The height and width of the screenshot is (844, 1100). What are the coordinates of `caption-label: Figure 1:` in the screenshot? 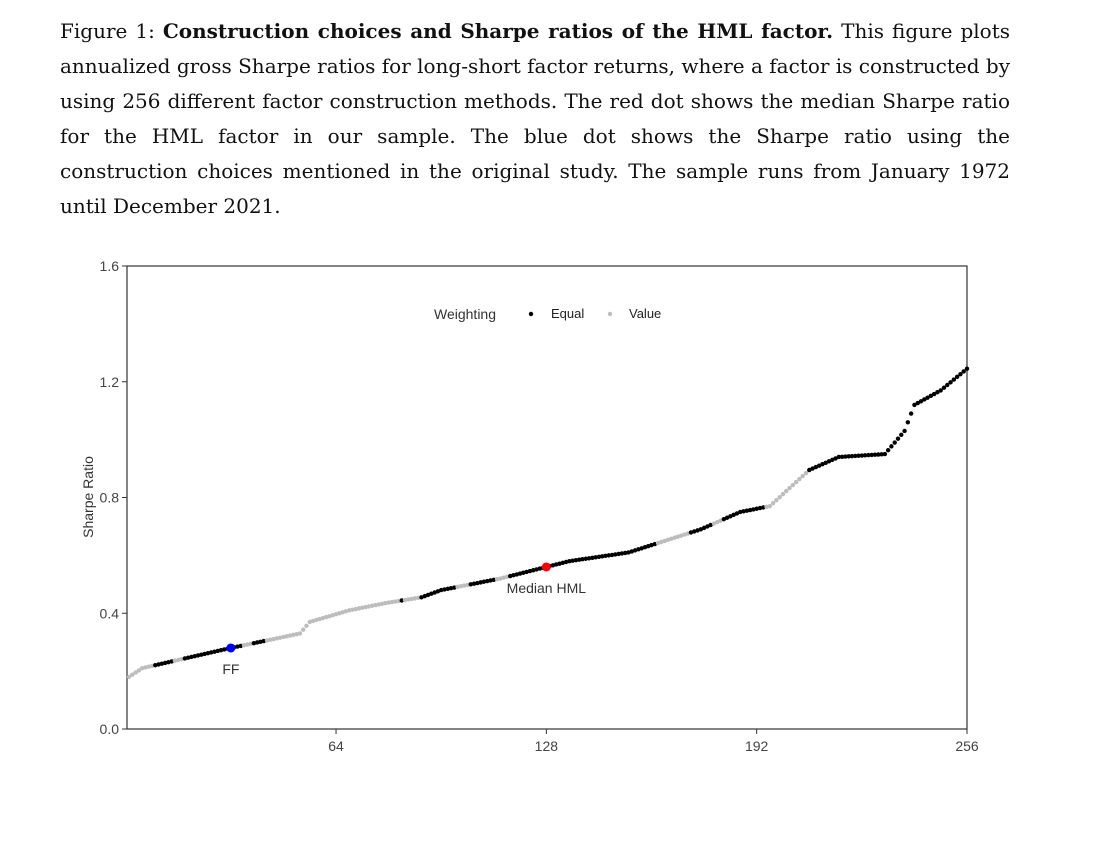 It's located at (107, 31).